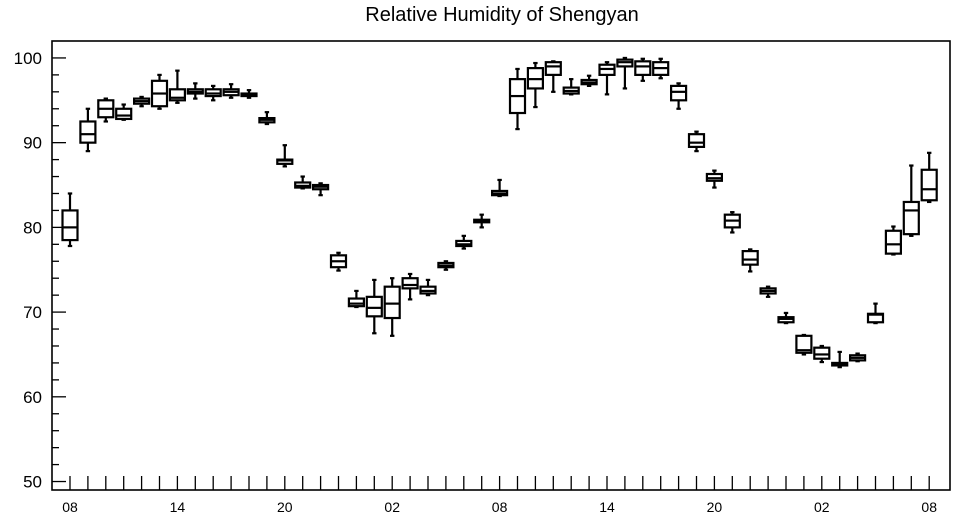 The width and height of the screenshot is (957, 520). I want to click on y-tick-label: 100, so click(28, 58).